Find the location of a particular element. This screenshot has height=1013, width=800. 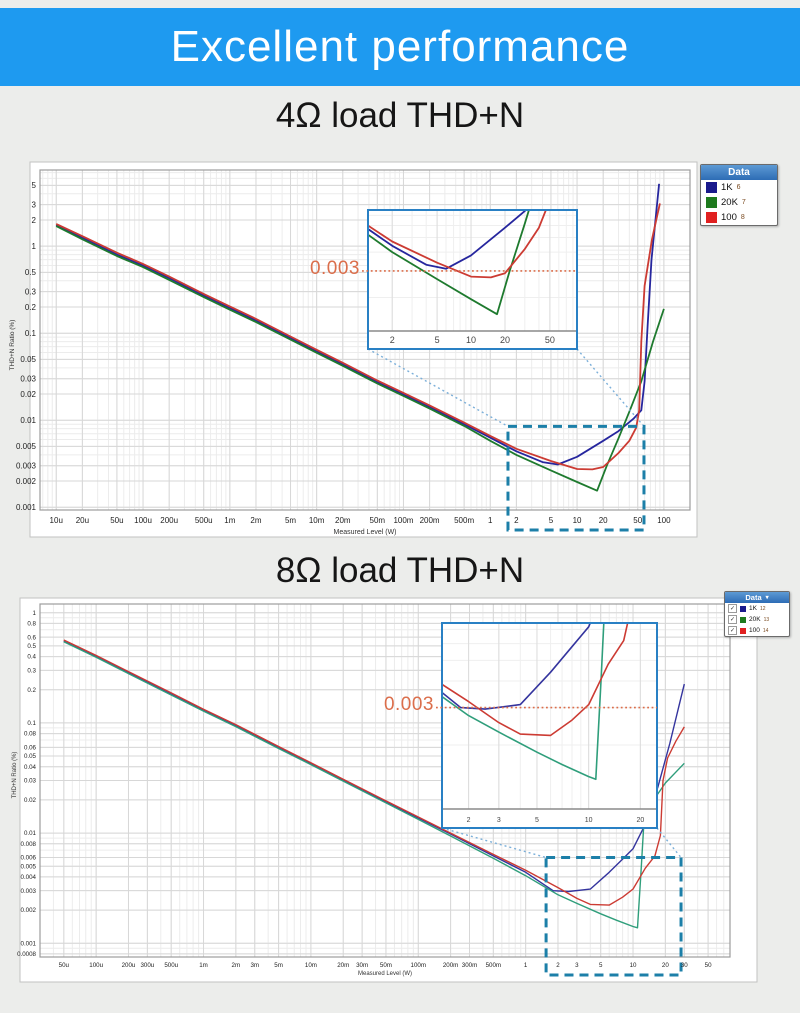

svg-text: 0.8 is located at coordinates (31, 624).